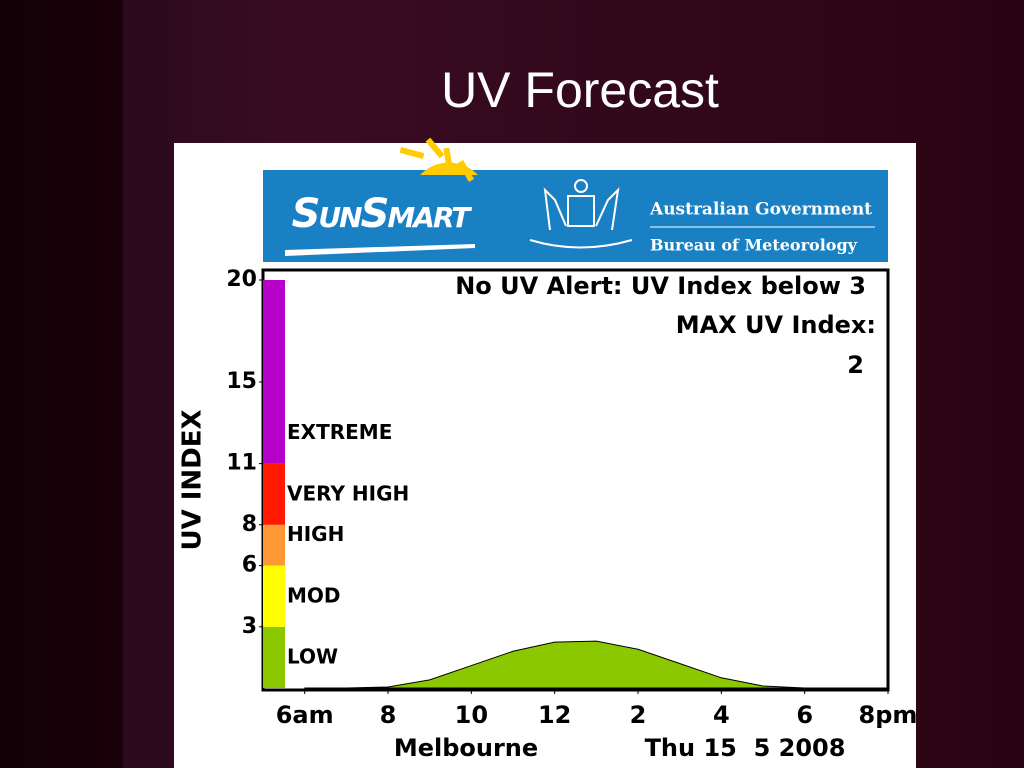 This screenshot has height=768, width=1024. What do you see at coordinates (249, 524) in the screenshot?
I see `y-tick-label: 8` at bounding box center [249, 524].